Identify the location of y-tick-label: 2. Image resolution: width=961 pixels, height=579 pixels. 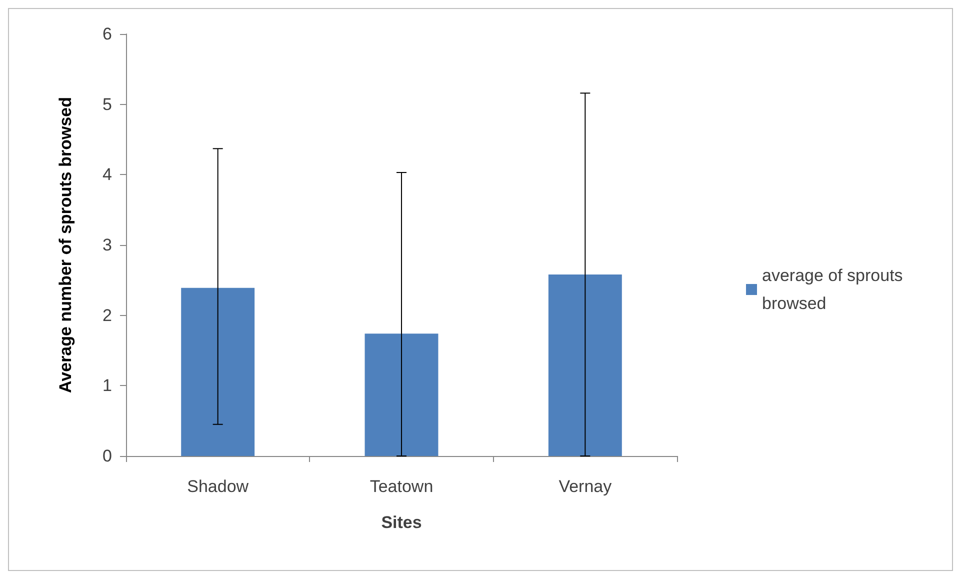
(107, 315).